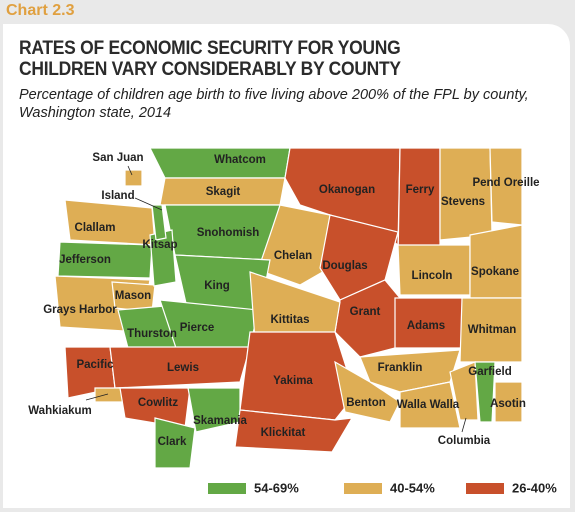  What do you see at coordinates (59, 411) in the screenshot?
I see `county-label: Wahkiakum` at bounding box center [59, 411].